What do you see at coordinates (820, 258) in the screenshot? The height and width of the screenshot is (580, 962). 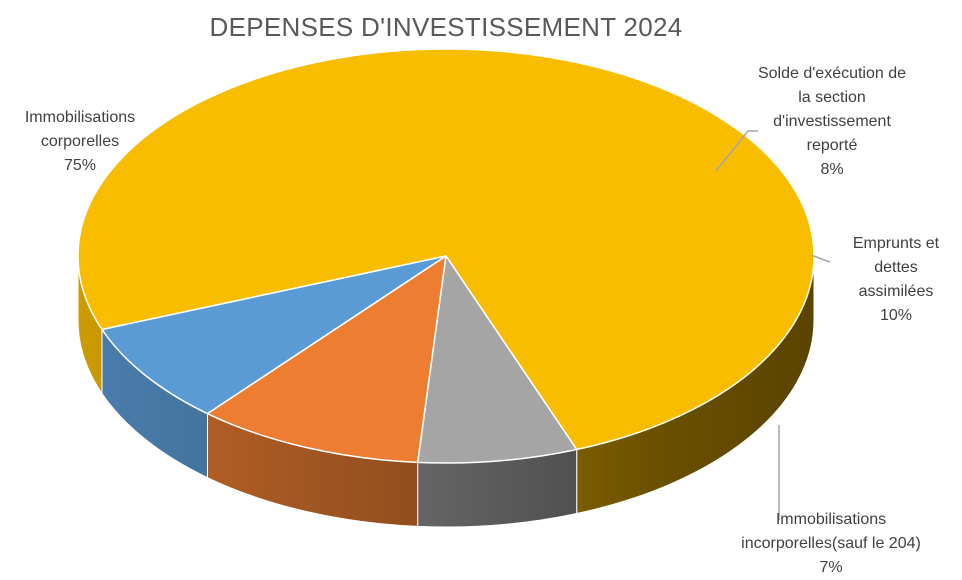 I see `leader-line-emprunts` at bounding box center [820, 258].